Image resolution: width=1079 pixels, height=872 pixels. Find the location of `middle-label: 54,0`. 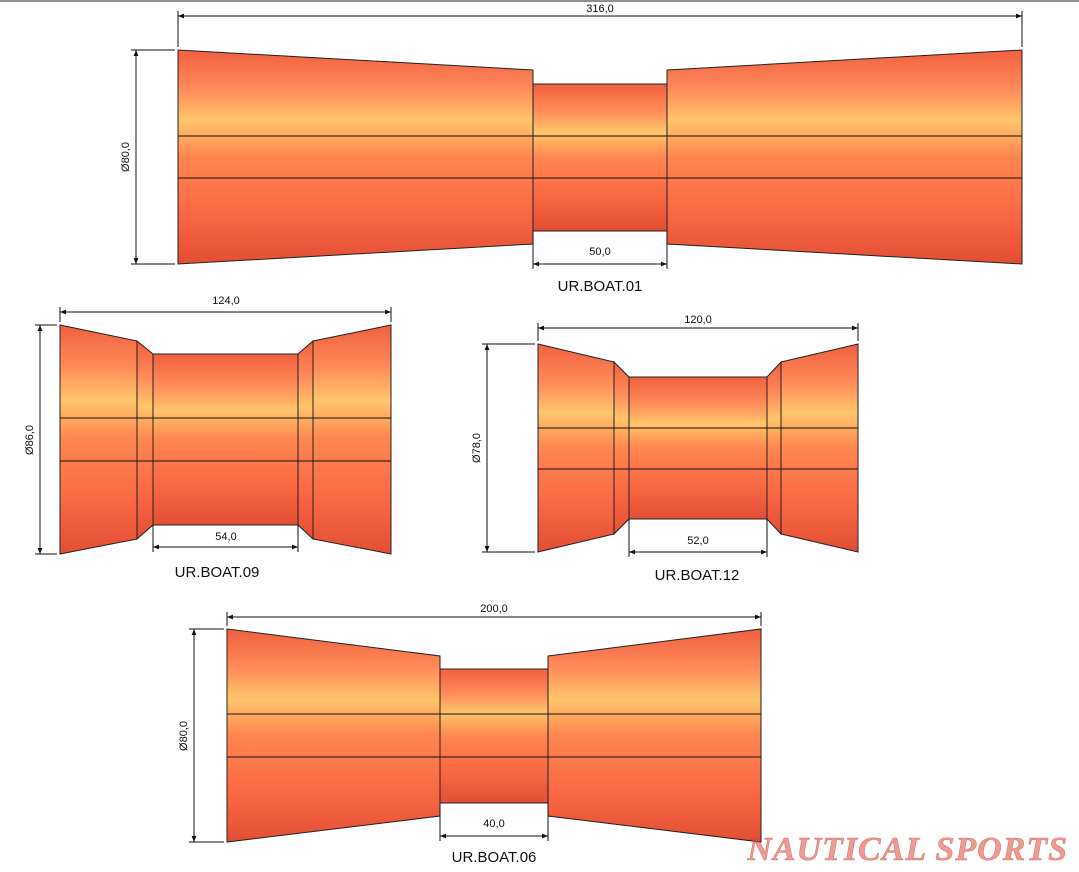

middle-label: 54,0 is located at coordinates (225, 537).